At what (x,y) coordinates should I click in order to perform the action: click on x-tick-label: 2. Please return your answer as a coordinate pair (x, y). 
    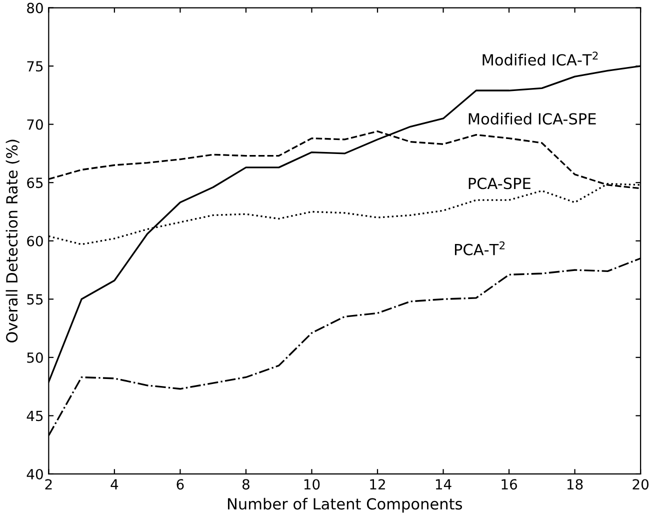
    Looking at the image, I should click on (48, 484).